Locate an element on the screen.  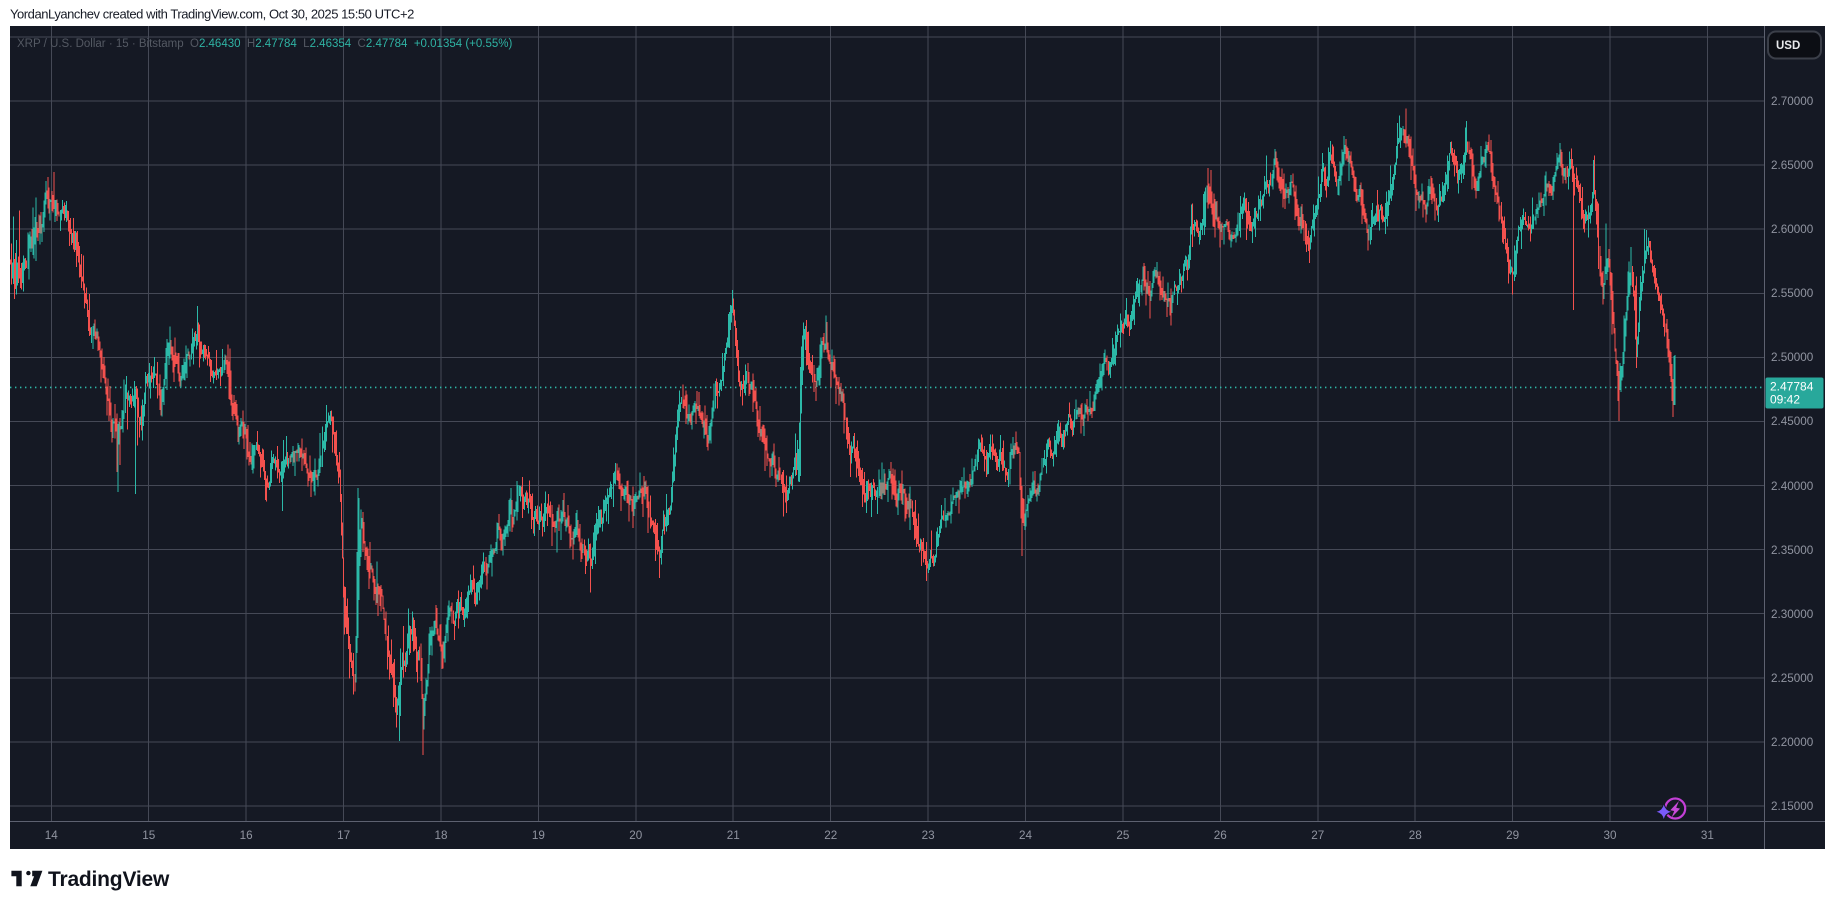
svg-text: 31 is located at coordinates (1707, 835).